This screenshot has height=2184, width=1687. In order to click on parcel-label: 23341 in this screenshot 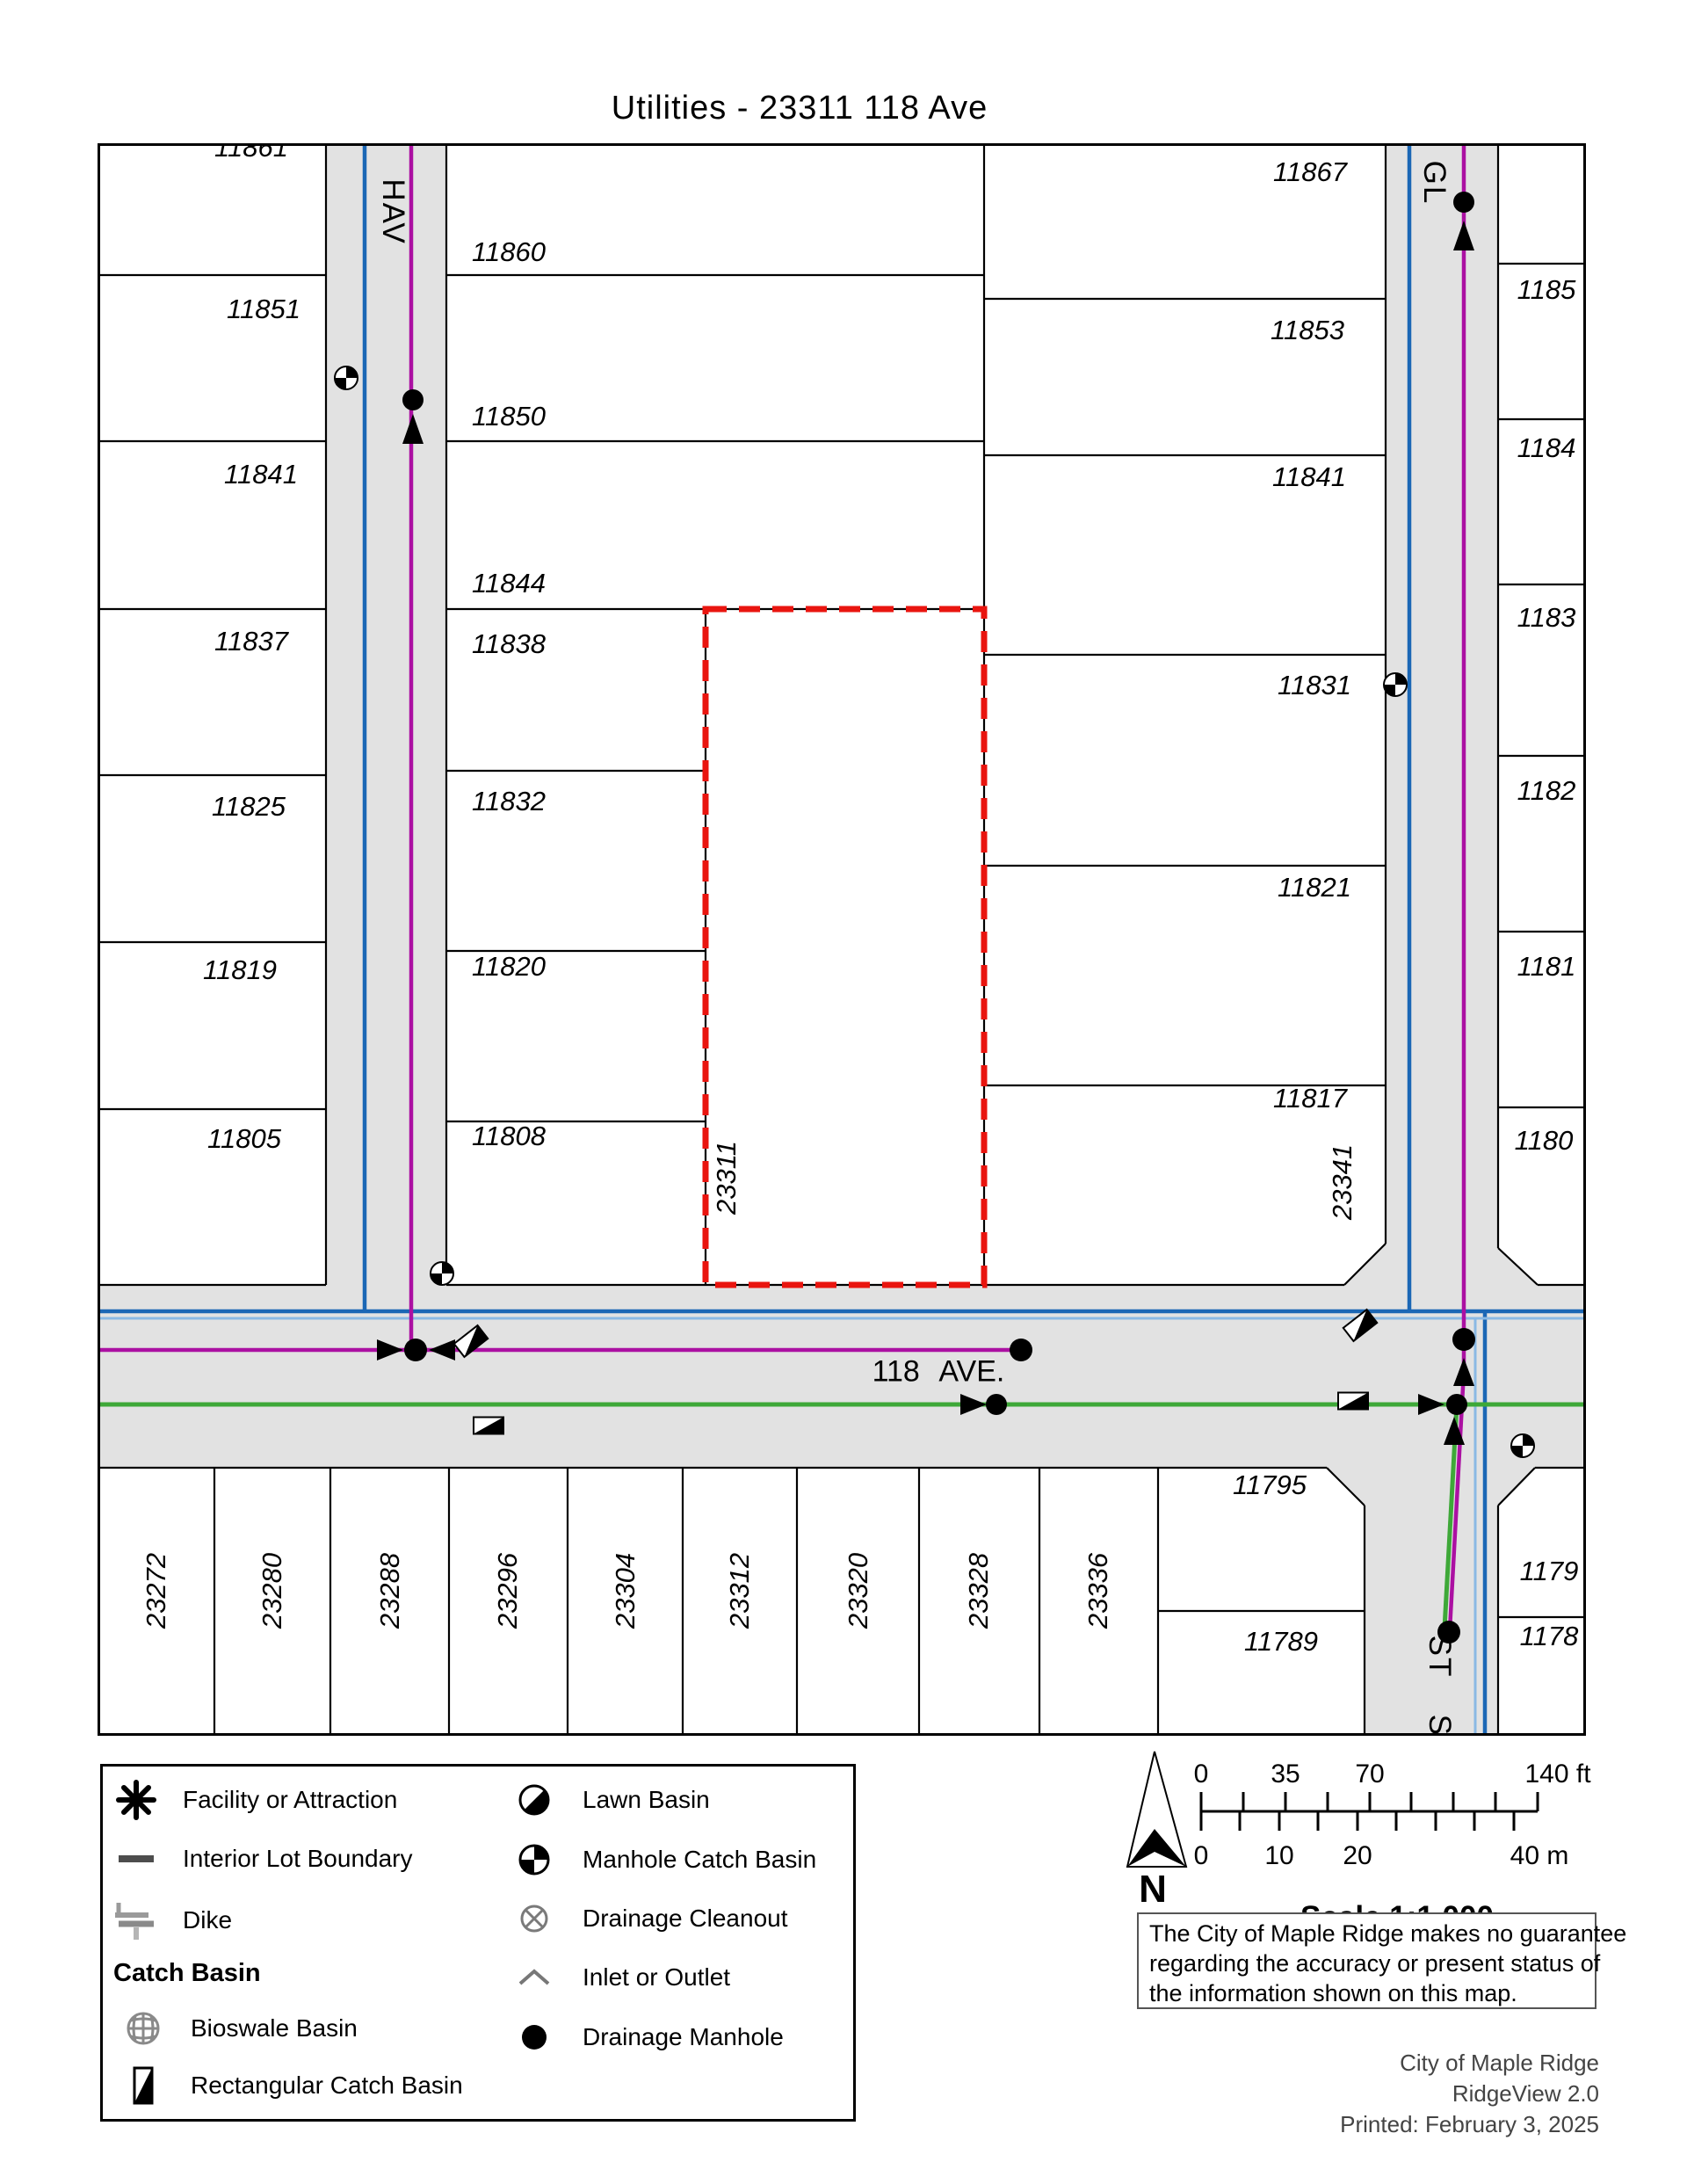, I will do `click(1342, 1182)`.